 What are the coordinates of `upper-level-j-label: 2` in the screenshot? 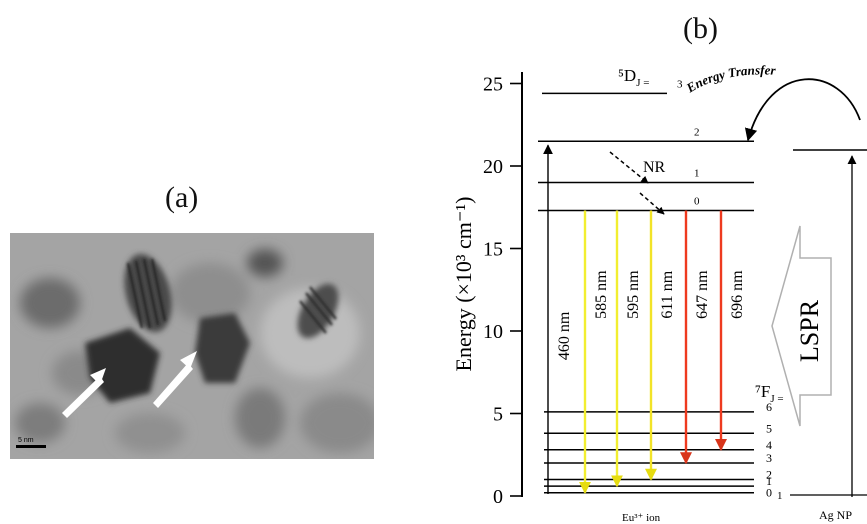 It's located at (697, 132).